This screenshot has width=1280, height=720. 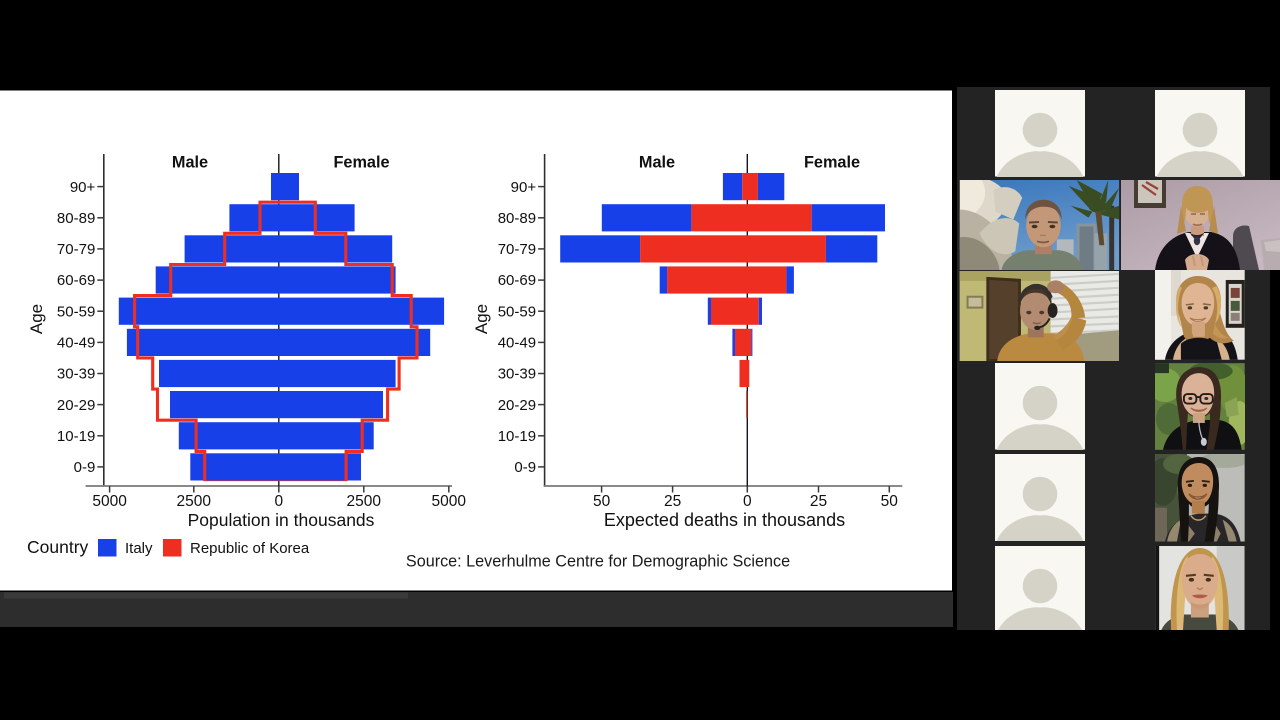 What do you see at coordinates (281, 520) in the screenshot?
I see `svg-text: Population in thousands` at bounding box center [281, 520].